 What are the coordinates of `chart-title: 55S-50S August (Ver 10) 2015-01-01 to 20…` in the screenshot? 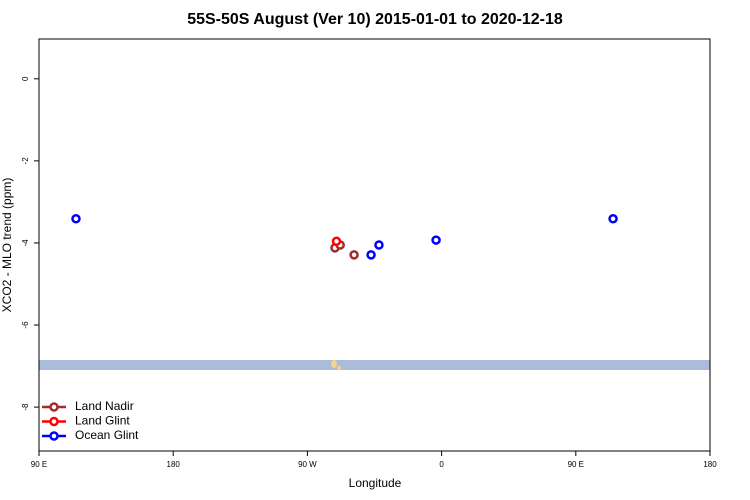 It's located at (375, 19).